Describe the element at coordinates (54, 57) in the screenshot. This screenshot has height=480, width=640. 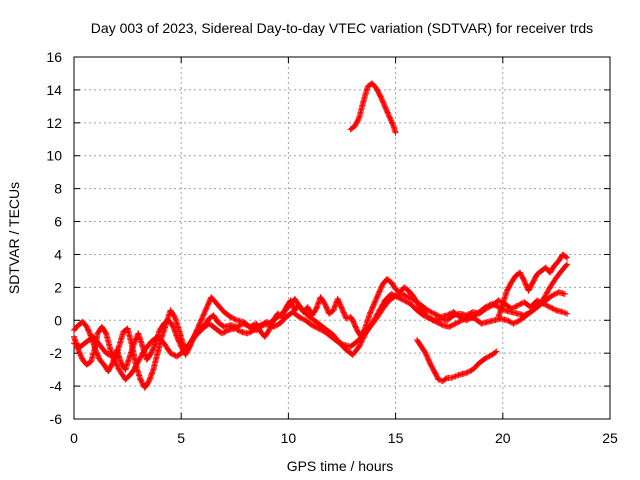
I see `y-tick-label: 16` at that location.